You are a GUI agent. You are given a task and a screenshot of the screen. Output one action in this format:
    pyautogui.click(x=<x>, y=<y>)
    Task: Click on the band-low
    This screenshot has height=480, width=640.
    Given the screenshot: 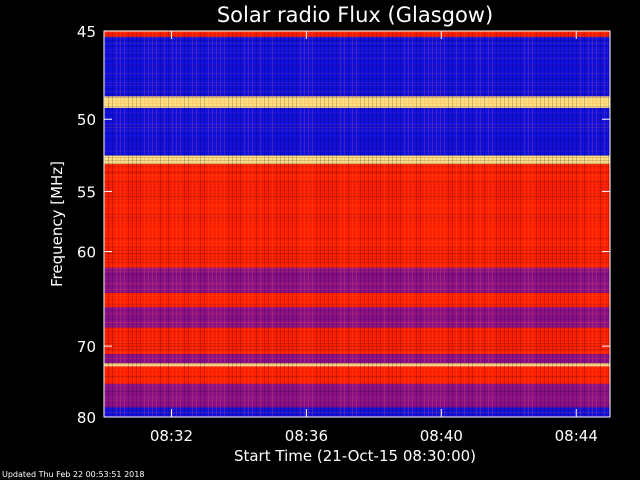 What is the action you would take?
    pyautogui.click(x=357, y=412)
    